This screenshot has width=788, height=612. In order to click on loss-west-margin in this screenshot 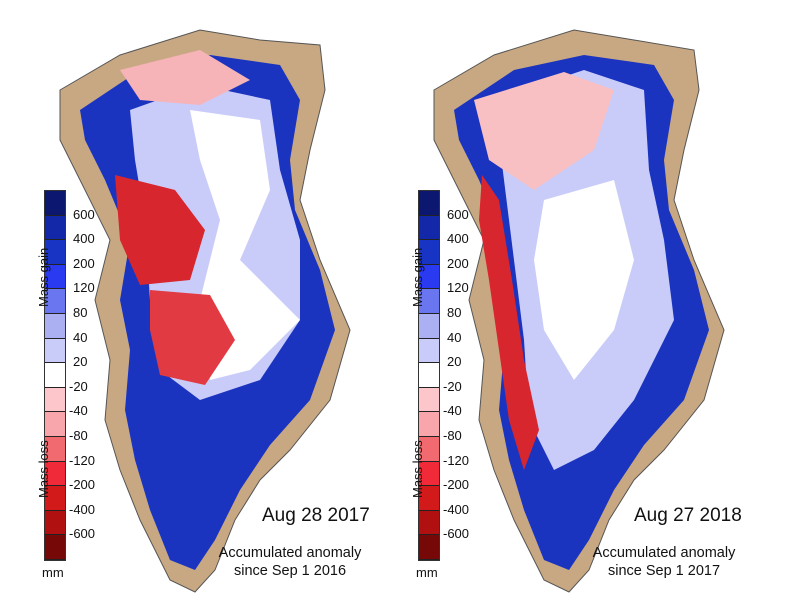, I will do `click(509, 322)`.